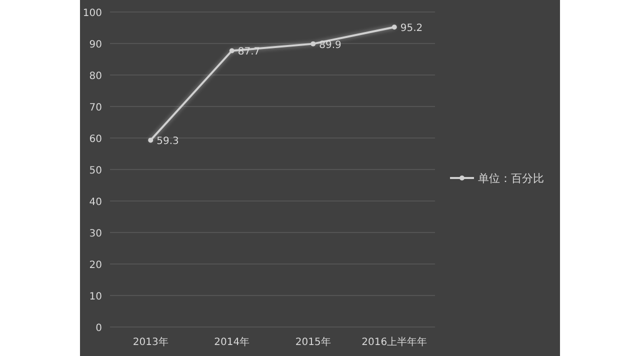  What do you see at coordinates (167, 142) in the screenshot?
I see `data-label: 59.3` at bounding box center [167, 142].